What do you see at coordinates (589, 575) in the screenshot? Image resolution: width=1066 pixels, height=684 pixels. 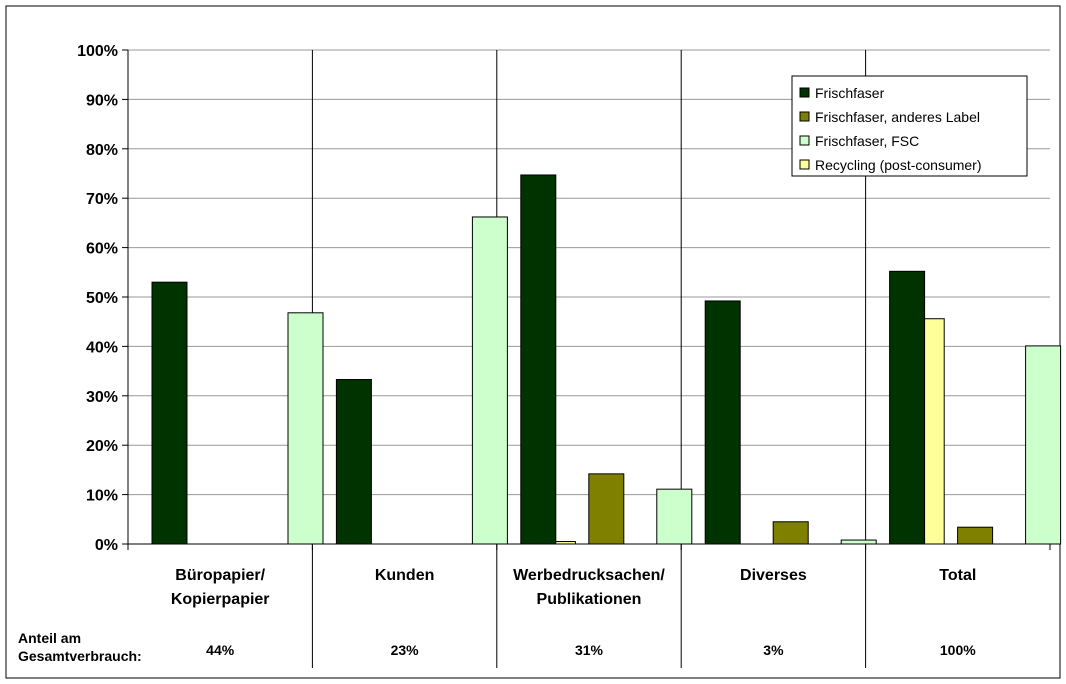 I see `category-label-line: Werbedrucksachen/` at bounding box center [589, 575].